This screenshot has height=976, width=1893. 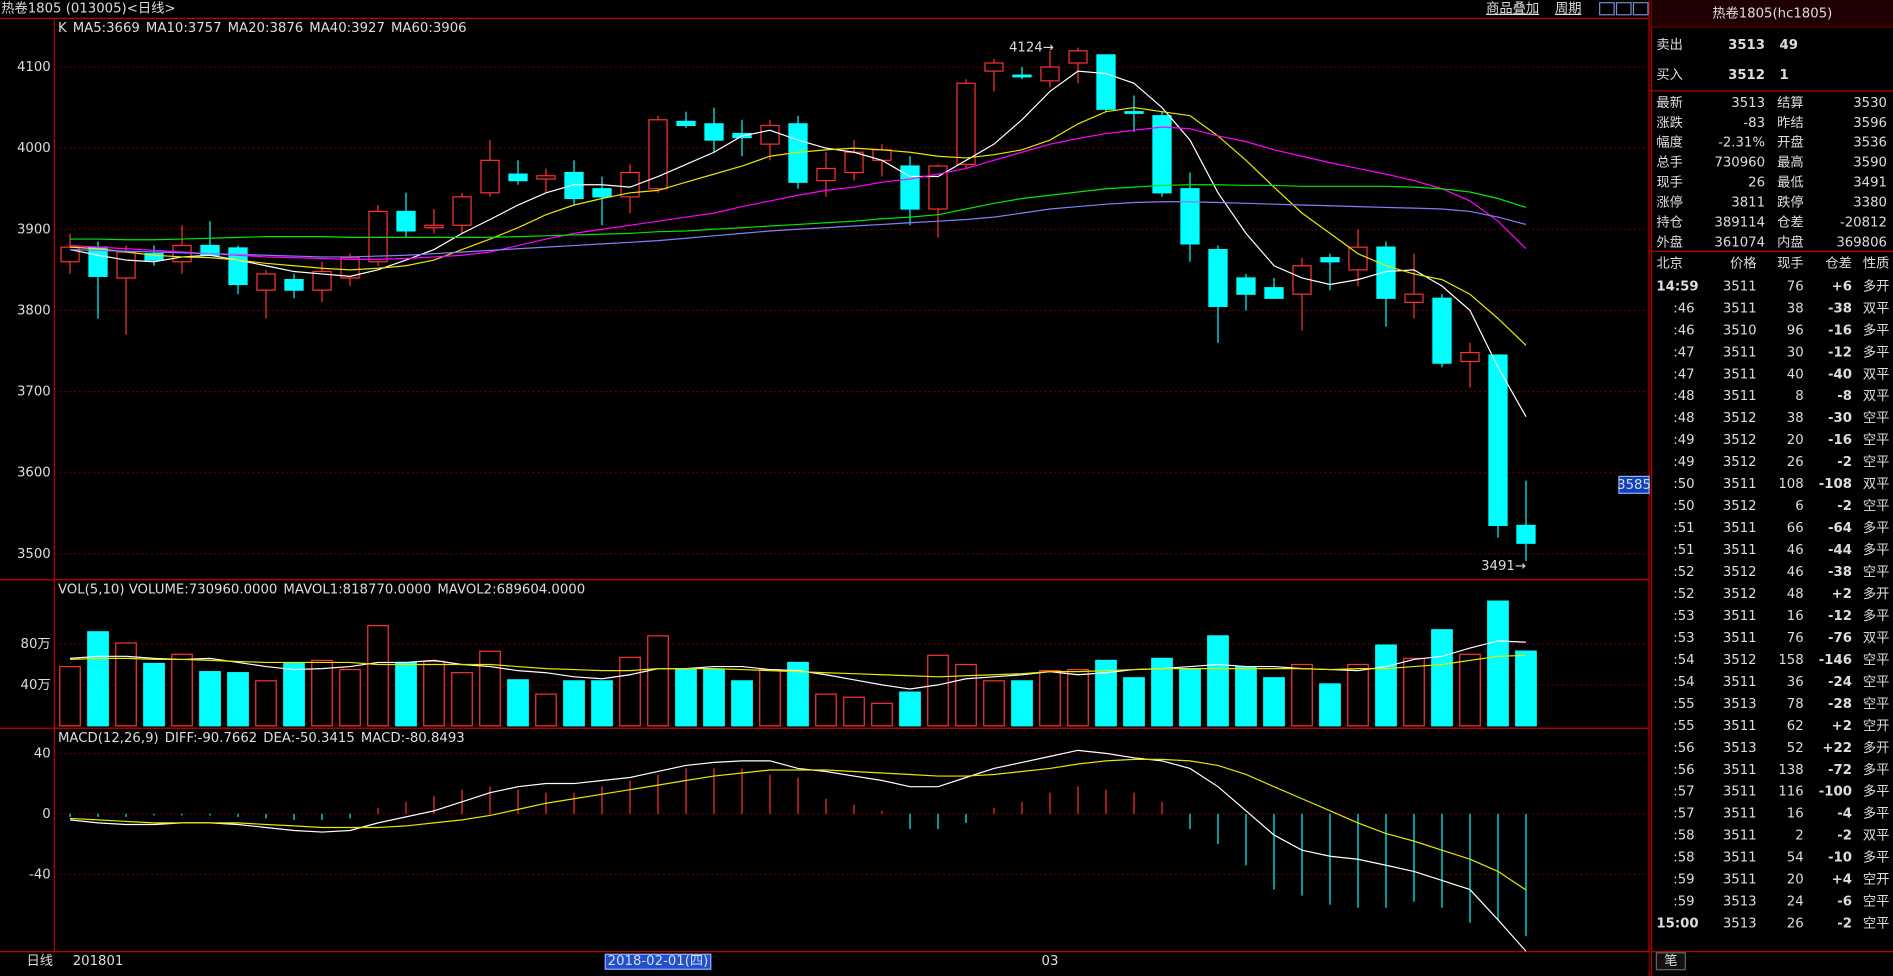 What do you see at coordinates (1754, 123) in the screenshot?
I see `stat-value: -83` at bounding box center [1754, 123].